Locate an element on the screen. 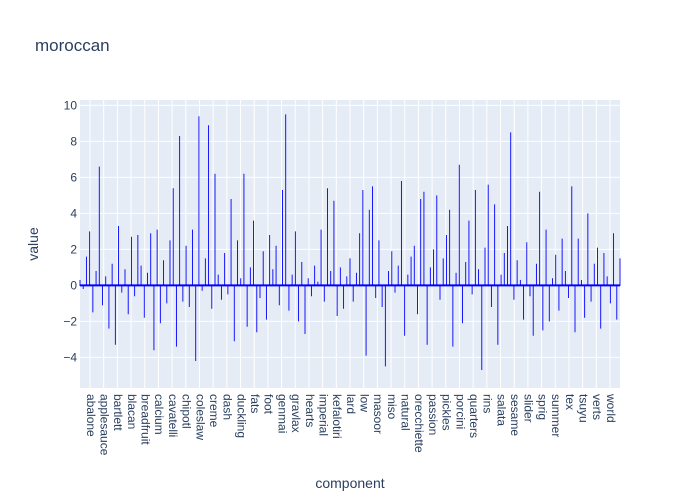 This screenshot has height=500, width=700. x-tick-label: salata is located at coordinates (501, 410).